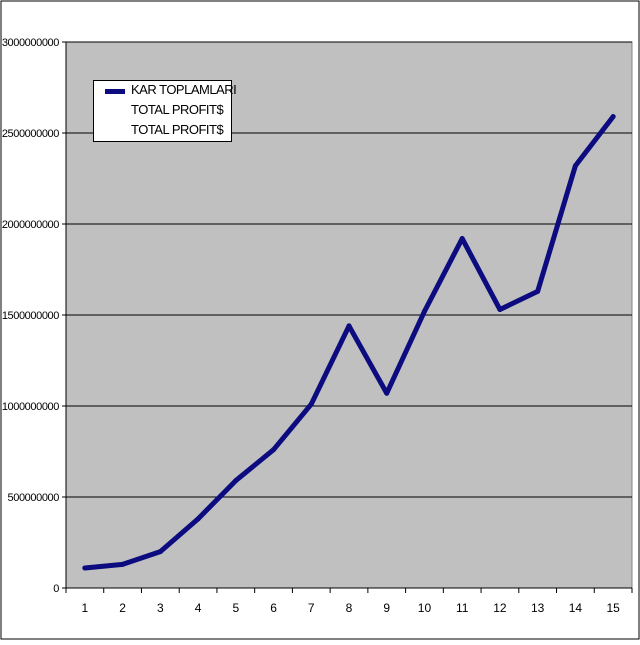 The height and width of the screenshot is (645, 640). I want to click on x-tick-label: 13, so click(538, 608).